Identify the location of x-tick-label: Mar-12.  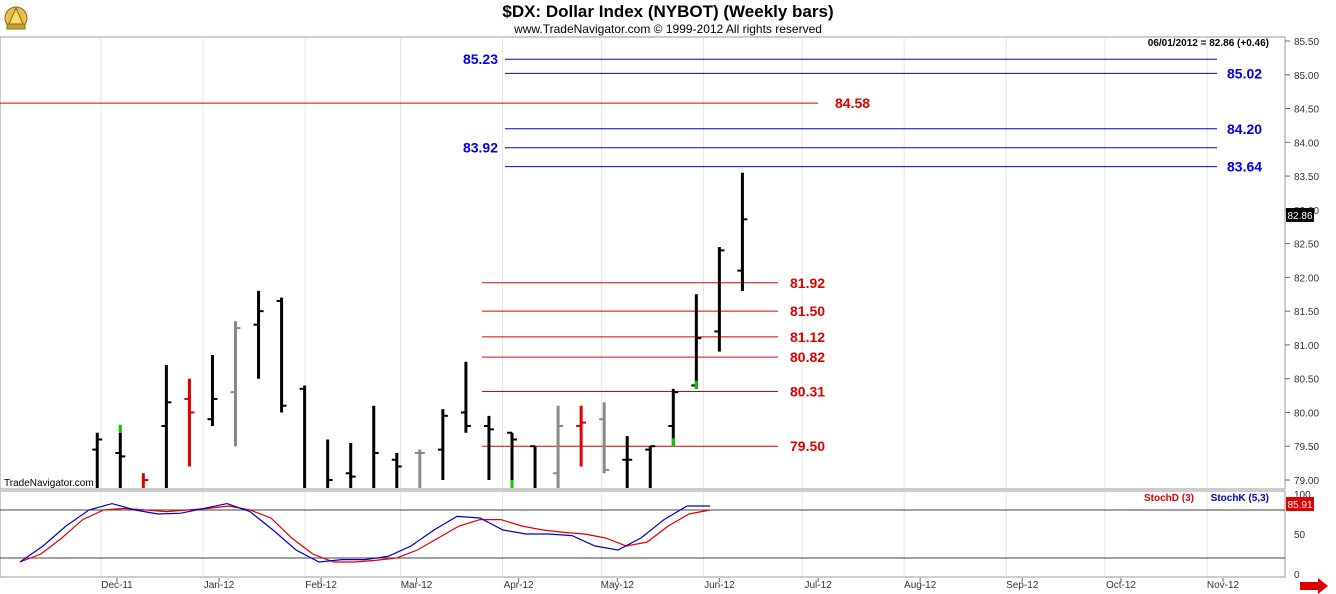
(417, 585).